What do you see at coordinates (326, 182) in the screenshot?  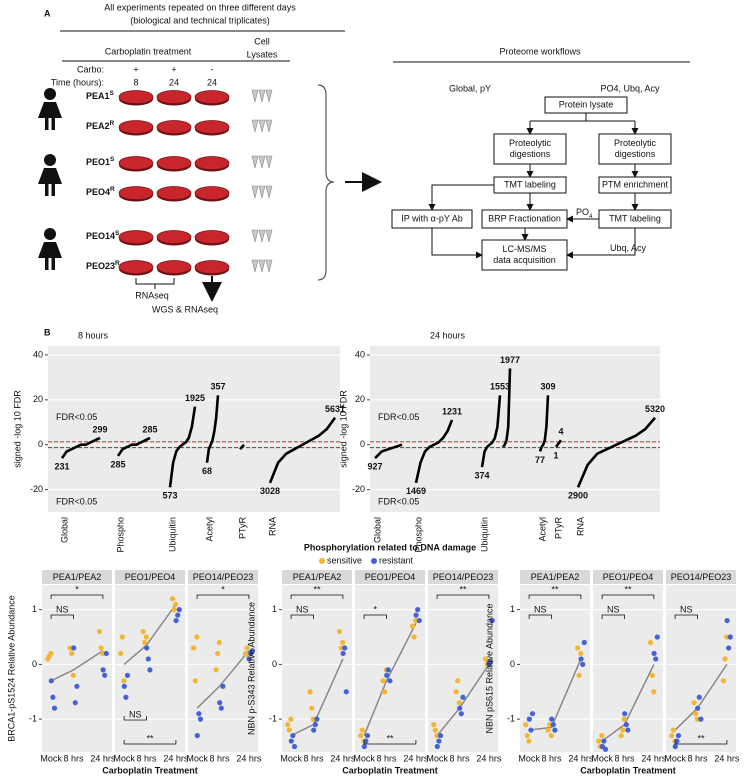 I see `brace` at bounding box center [326, 182].